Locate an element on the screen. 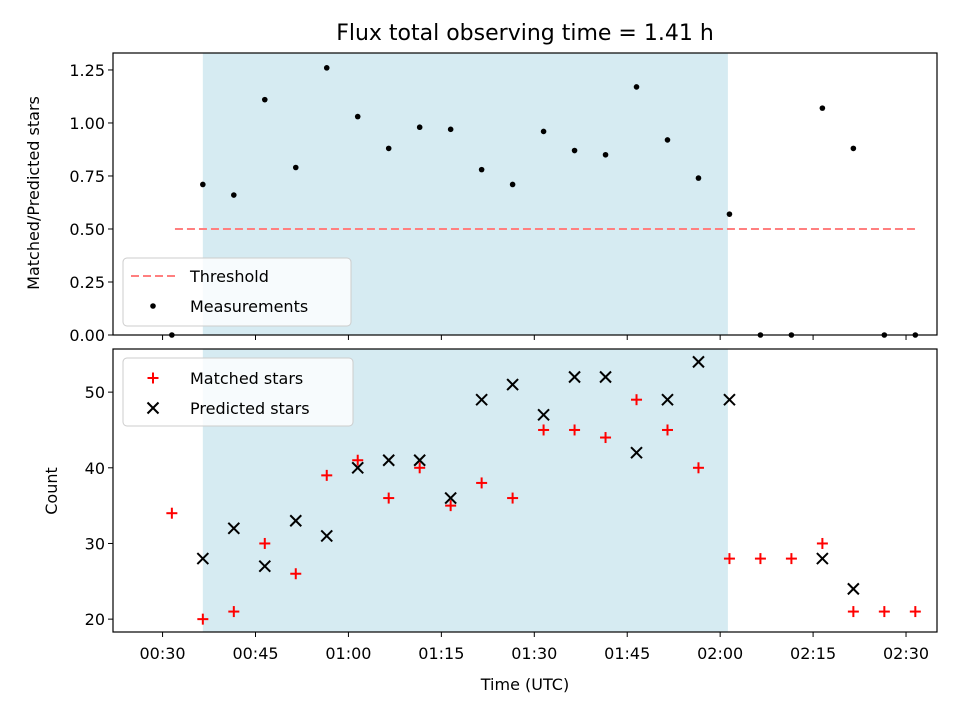  legend-predicted-label: Predicted stars is located at coordinates (250, 408).